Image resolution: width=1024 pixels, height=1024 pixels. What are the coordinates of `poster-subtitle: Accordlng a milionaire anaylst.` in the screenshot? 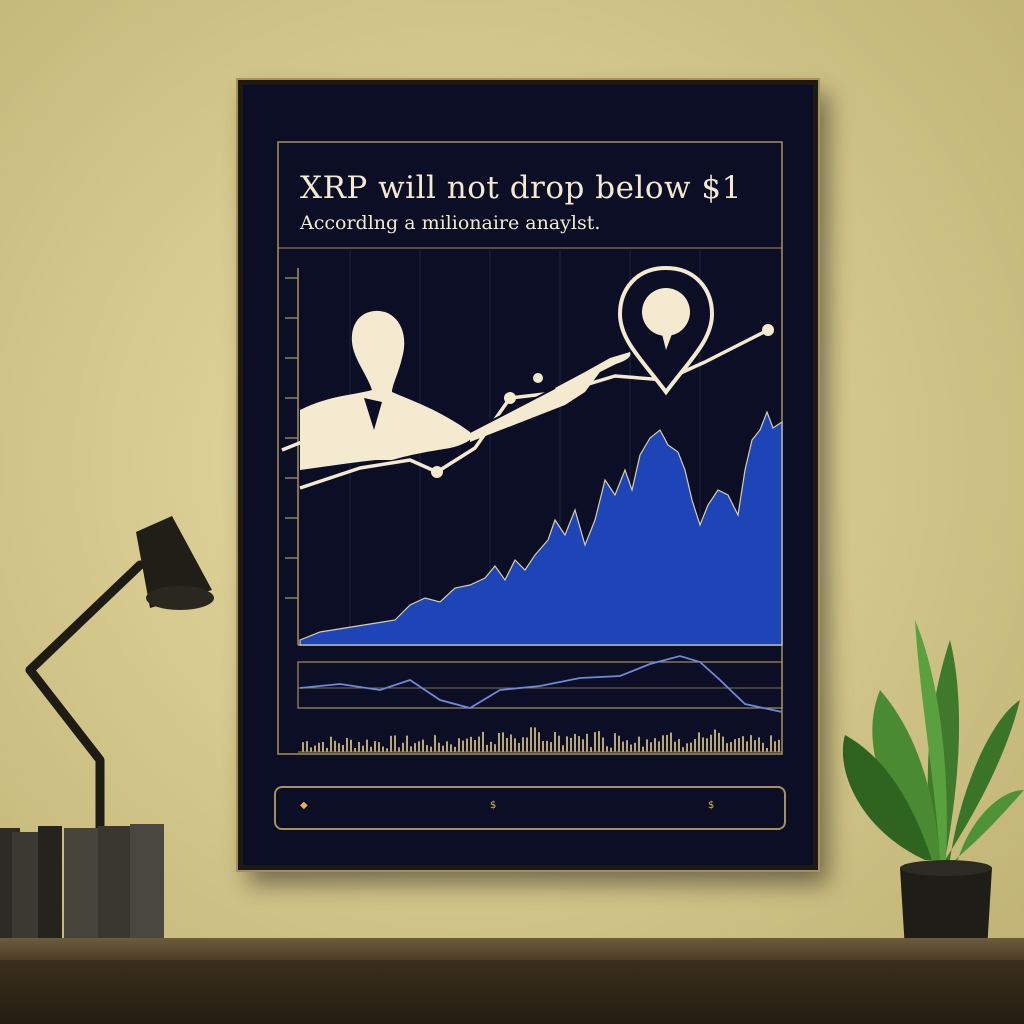 It's located at (450, 223).